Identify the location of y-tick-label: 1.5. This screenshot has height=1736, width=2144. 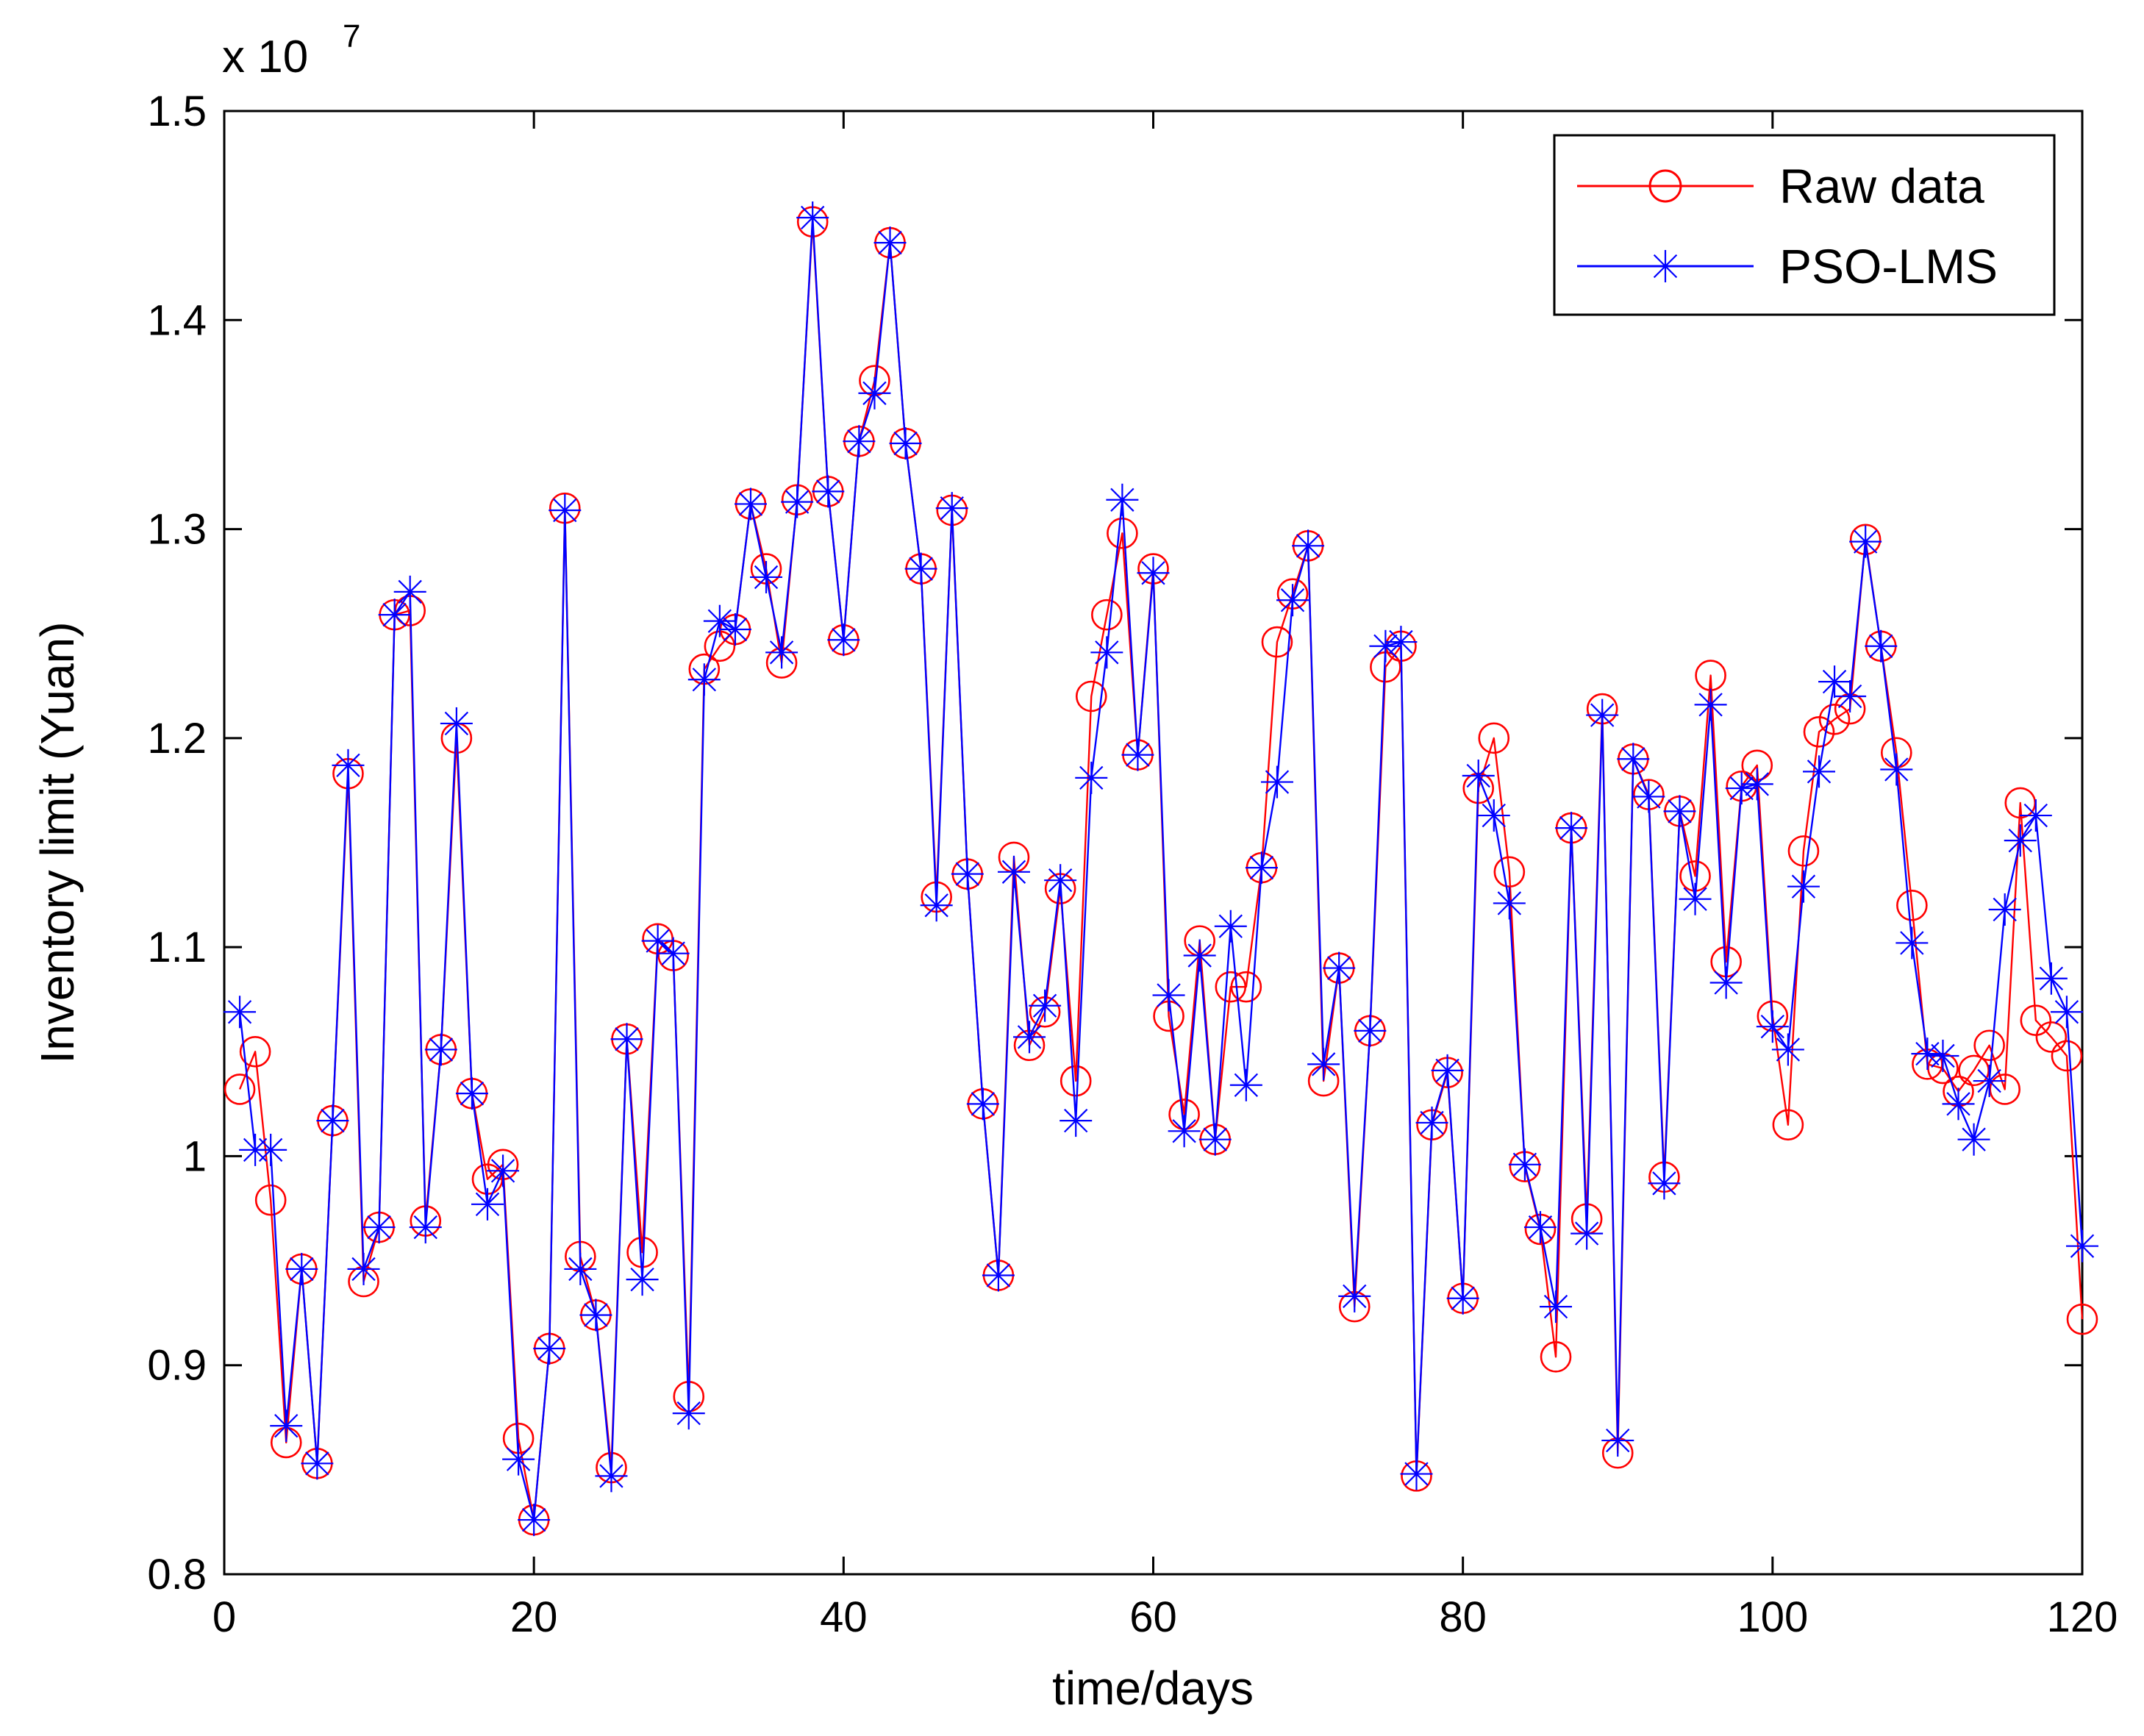
(177, 111).